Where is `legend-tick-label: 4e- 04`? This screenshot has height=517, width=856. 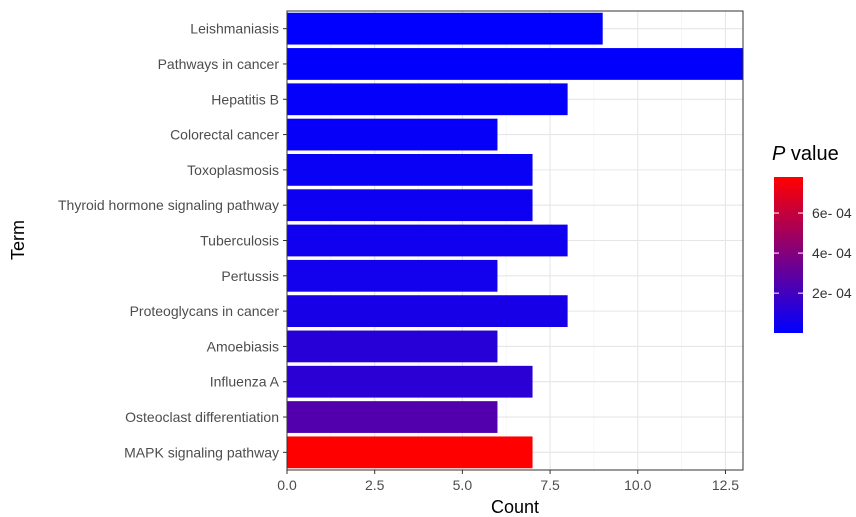 legend-tick-label: 4e- 04 is located at coordinates (832, 253).